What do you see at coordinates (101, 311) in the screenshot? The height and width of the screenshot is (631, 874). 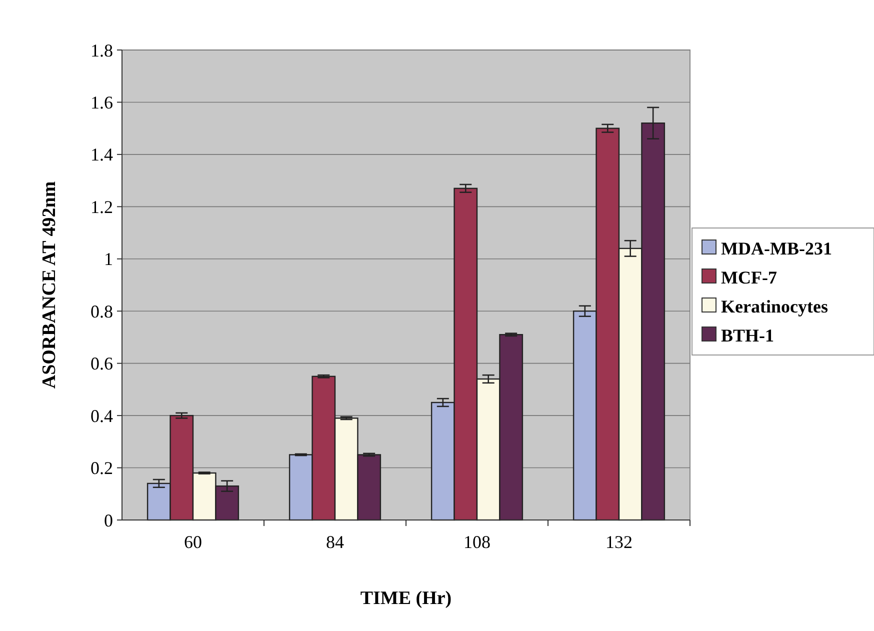 I see `y-tick-label: 0.8` at bounding box center [101, 311].